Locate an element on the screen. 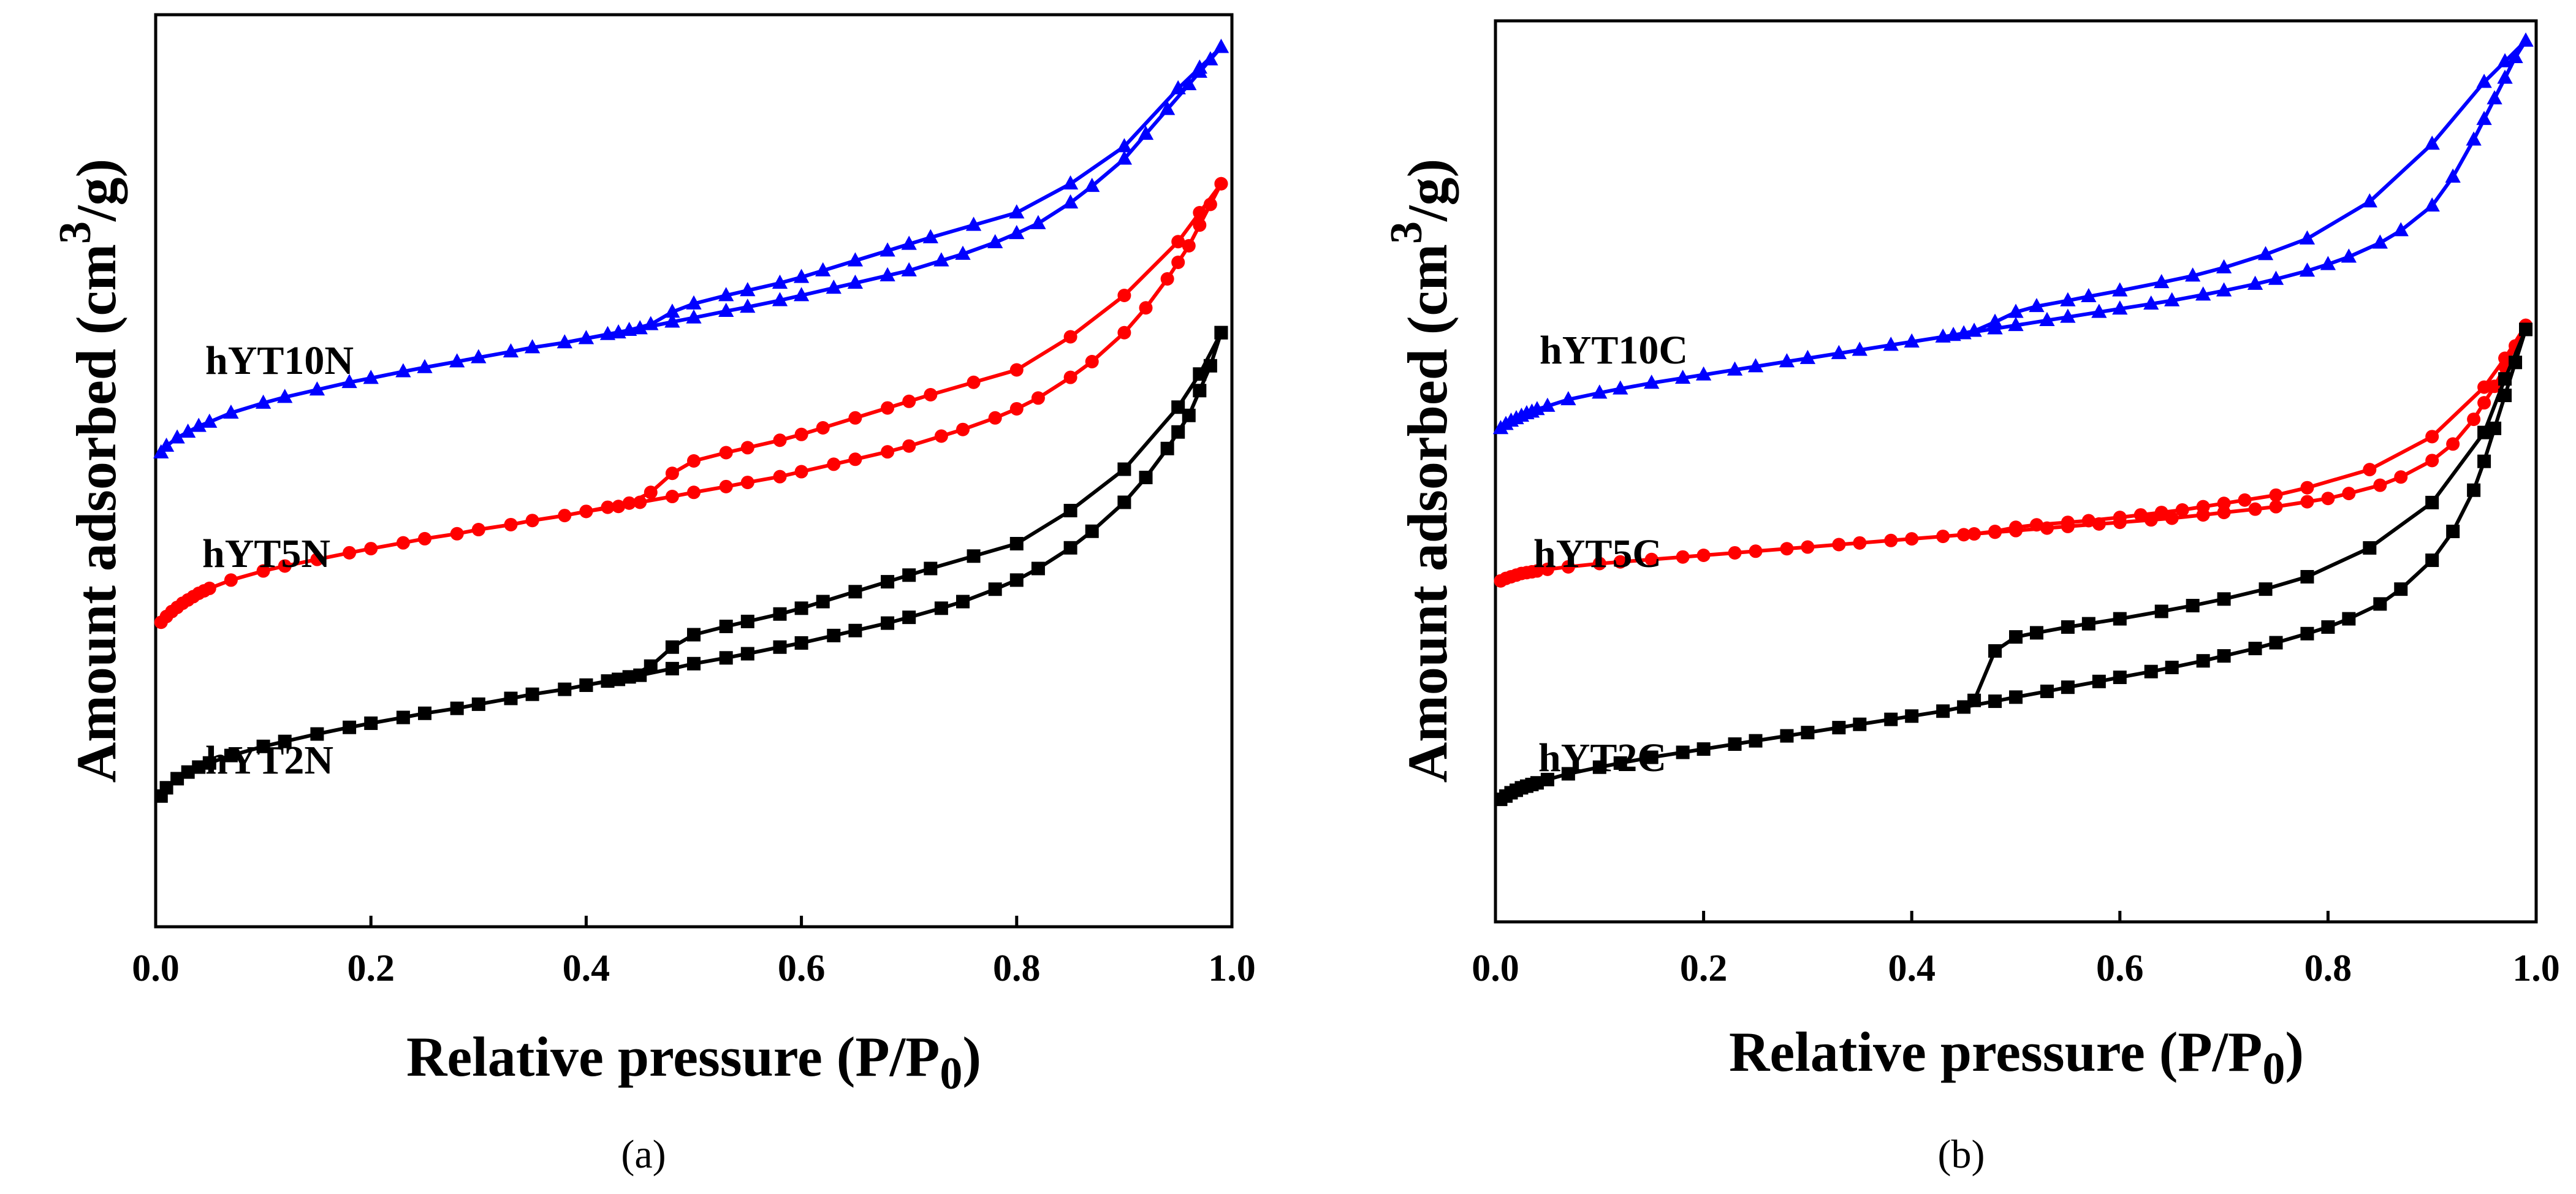  panel-label-b: (b) is located at coordinates (1961, 1154).